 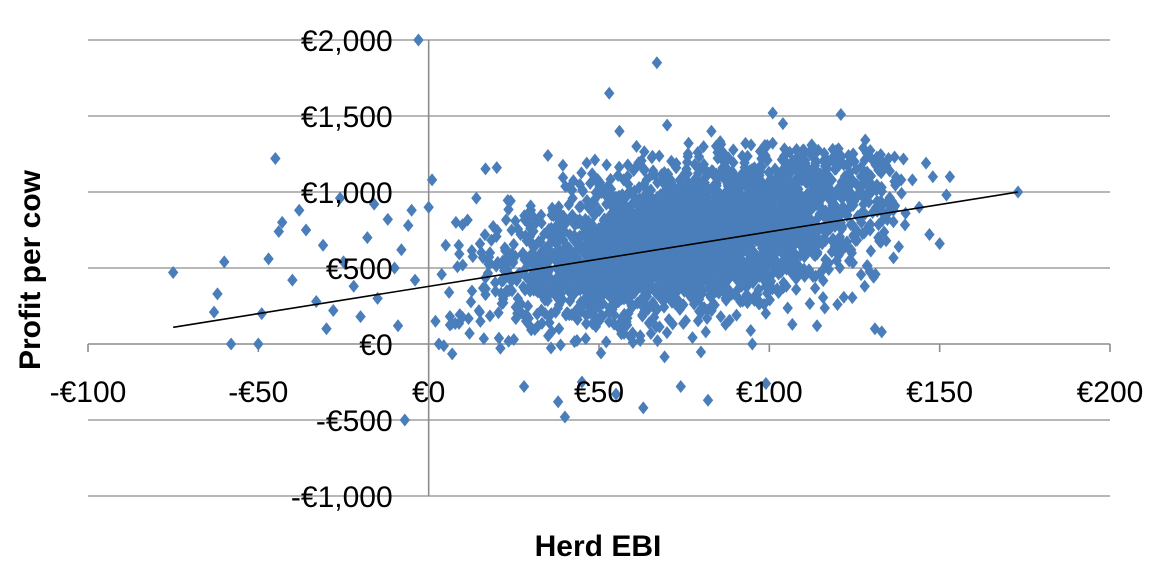 What do you see at coordinates (1110, 392) in the screenshot?
I see `x-tick-label: €200` at bounding box center [1110, 392].